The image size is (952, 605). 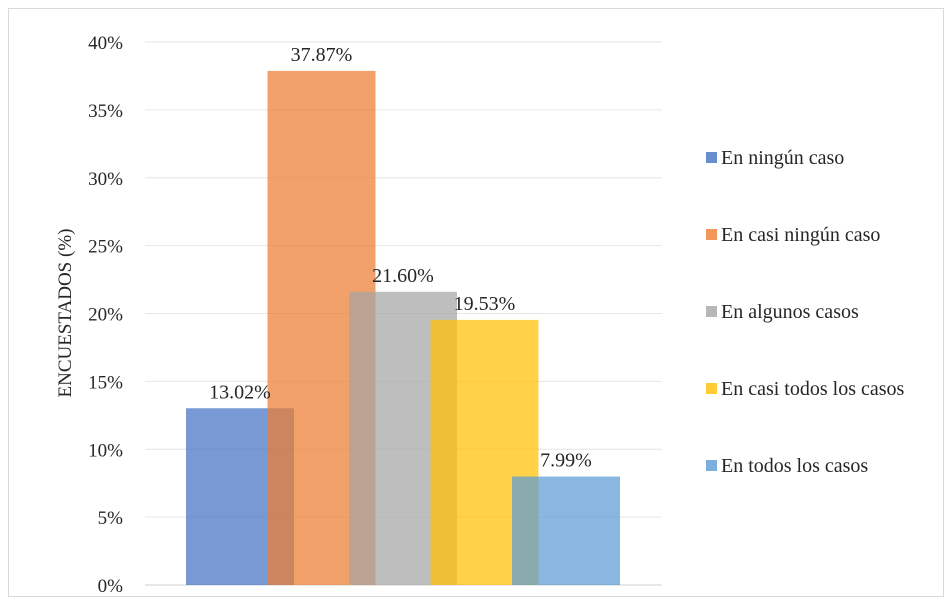 What do you see at coordinates (105, 382) in the screenshot?
I see `y-tick-label: 15%` at bounding box center [105, 382].